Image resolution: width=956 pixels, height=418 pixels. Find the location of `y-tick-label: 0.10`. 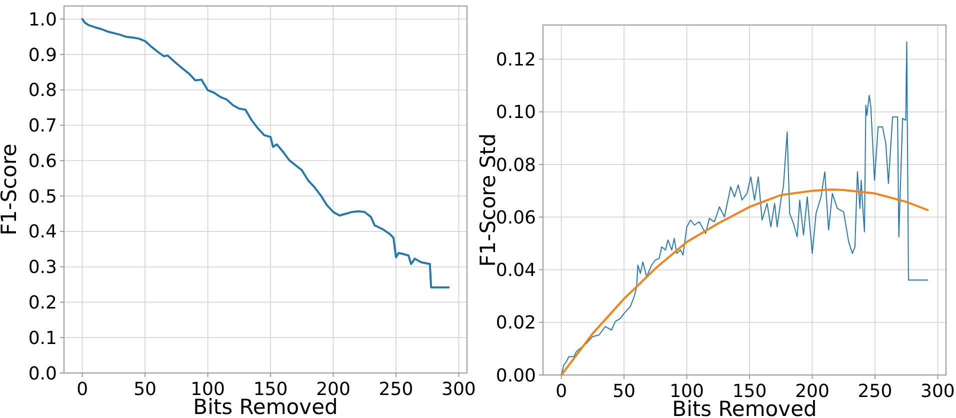

y-tick-label: 0.10 is located at coordinates (516, 113).